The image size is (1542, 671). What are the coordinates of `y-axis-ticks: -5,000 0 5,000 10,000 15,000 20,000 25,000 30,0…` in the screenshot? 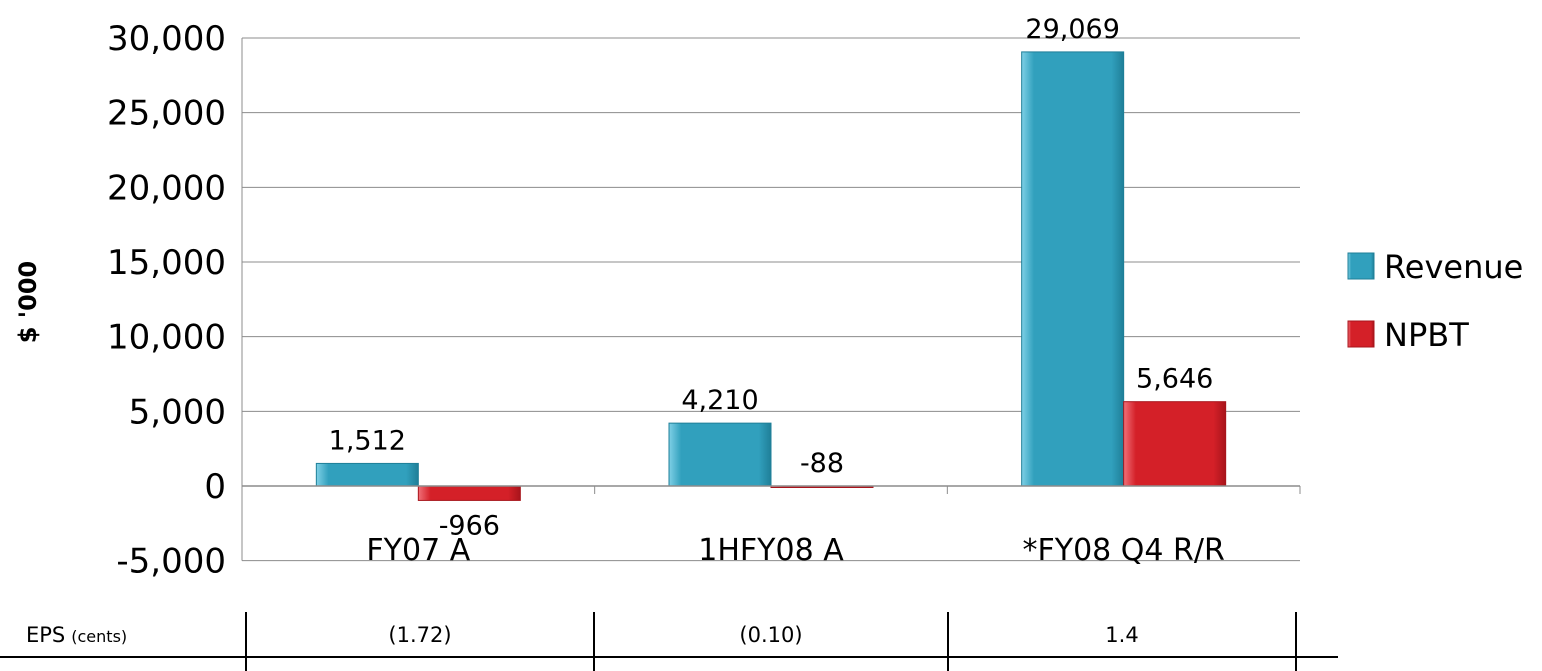 It's located at (166, 300).